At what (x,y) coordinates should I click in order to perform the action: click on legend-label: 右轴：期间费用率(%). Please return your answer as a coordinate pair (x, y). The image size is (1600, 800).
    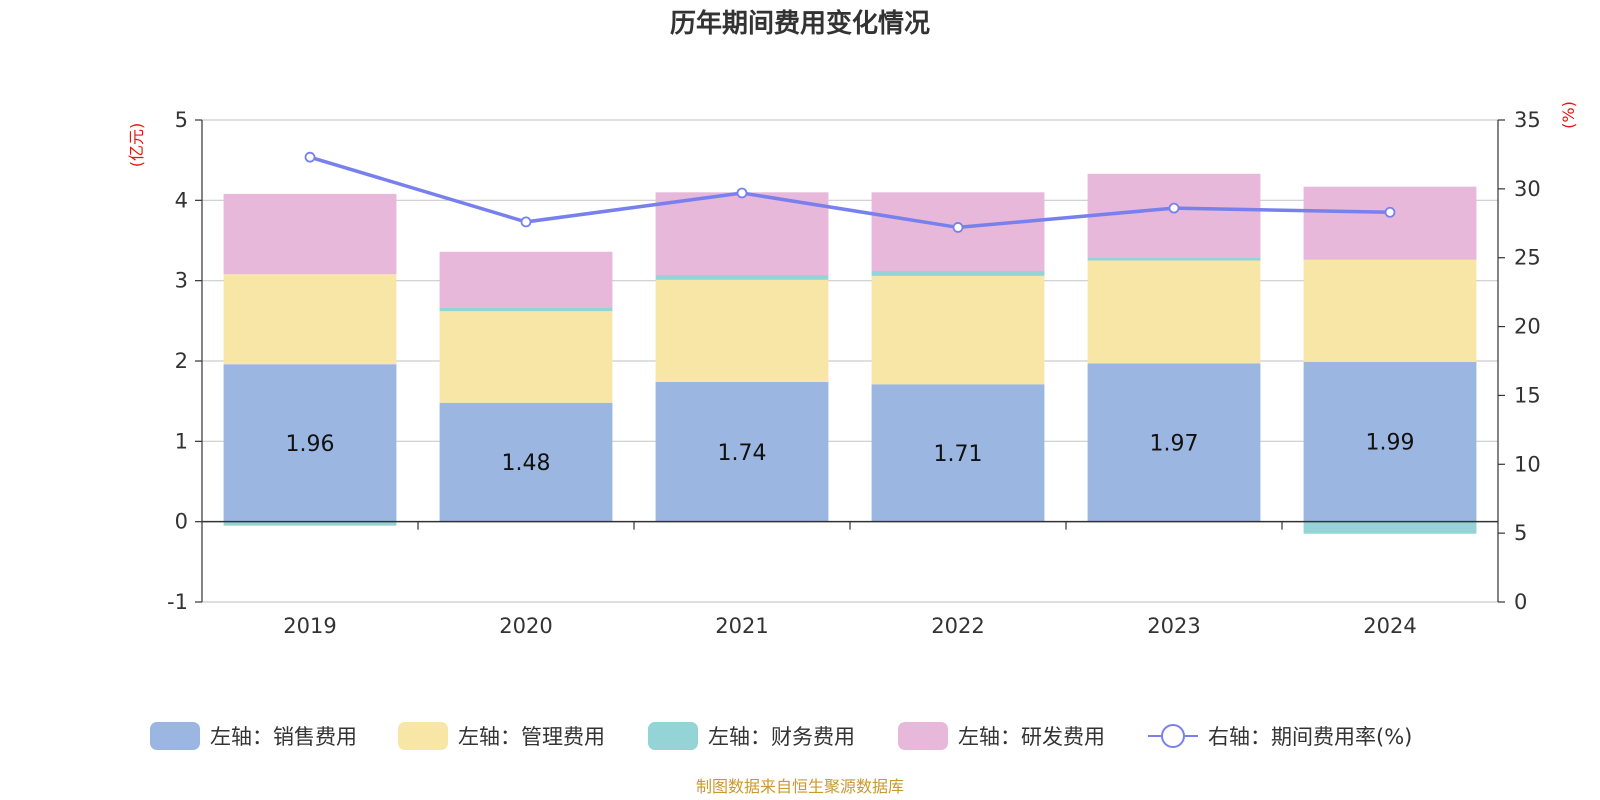
    Looking at the image, I should click on (1310, 737).